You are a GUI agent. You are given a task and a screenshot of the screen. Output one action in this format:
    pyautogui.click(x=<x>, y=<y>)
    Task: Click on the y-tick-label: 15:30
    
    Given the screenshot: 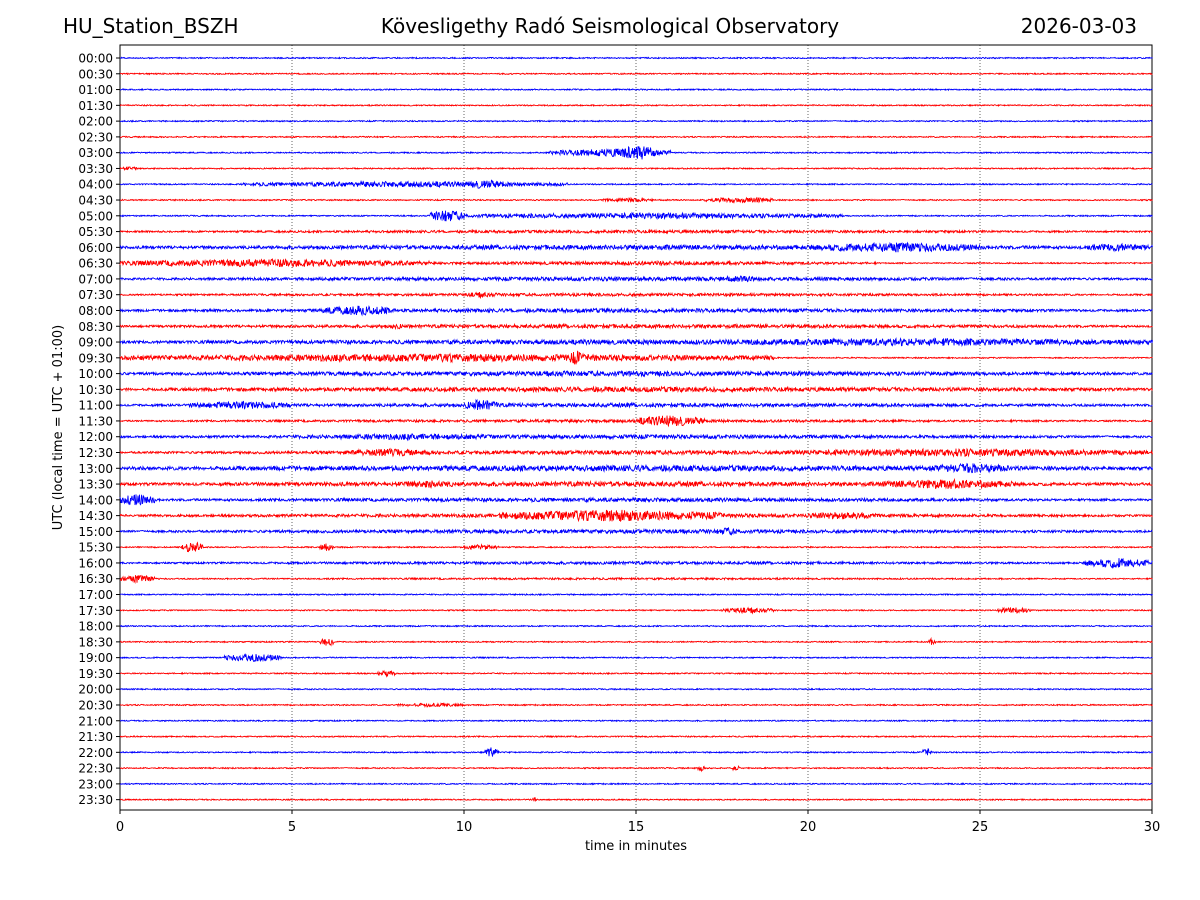 What is the action you would take?
    pyautogui.click(x=95, y=548)
    